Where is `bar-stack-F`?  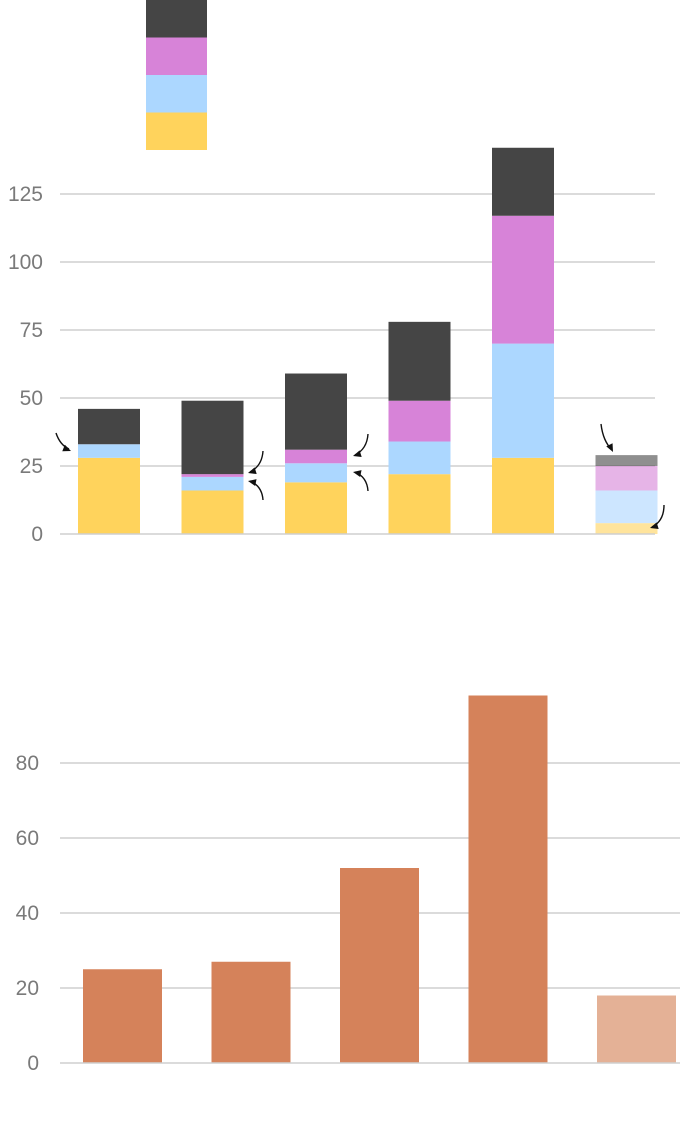 bar-stack-F is located at coordinates (626, 494).